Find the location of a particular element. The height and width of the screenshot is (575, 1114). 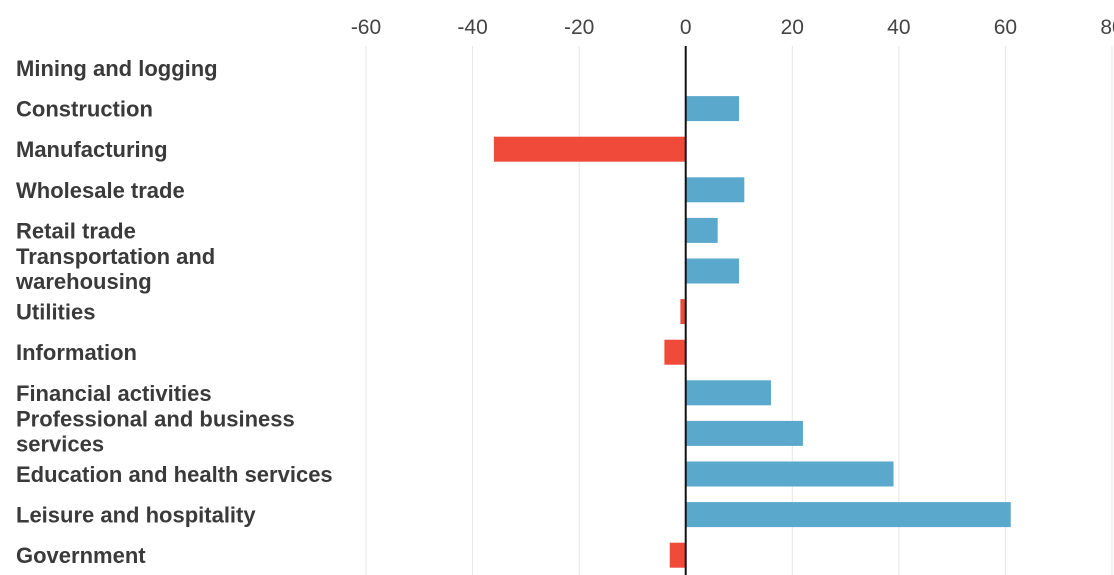

category-label: Leisure and hospitality is located at coordinates (136, 515).